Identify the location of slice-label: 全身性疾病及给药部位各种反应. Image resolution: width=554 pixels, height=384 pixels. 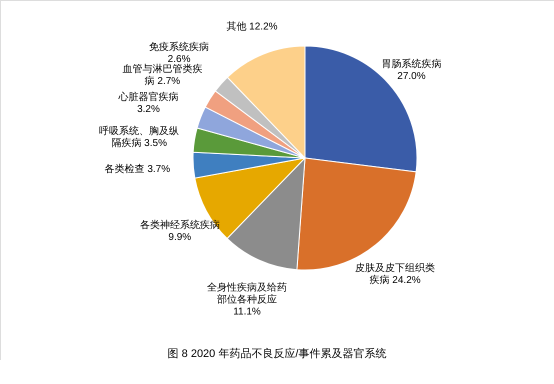
(247, 294).